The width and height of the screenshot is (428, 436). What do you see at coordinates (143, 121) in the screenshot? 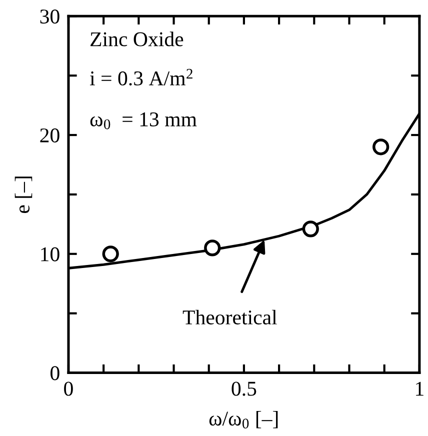
I see `annotation: ω$_{0}$ = 13 mm` at bounding box center [143, 121].